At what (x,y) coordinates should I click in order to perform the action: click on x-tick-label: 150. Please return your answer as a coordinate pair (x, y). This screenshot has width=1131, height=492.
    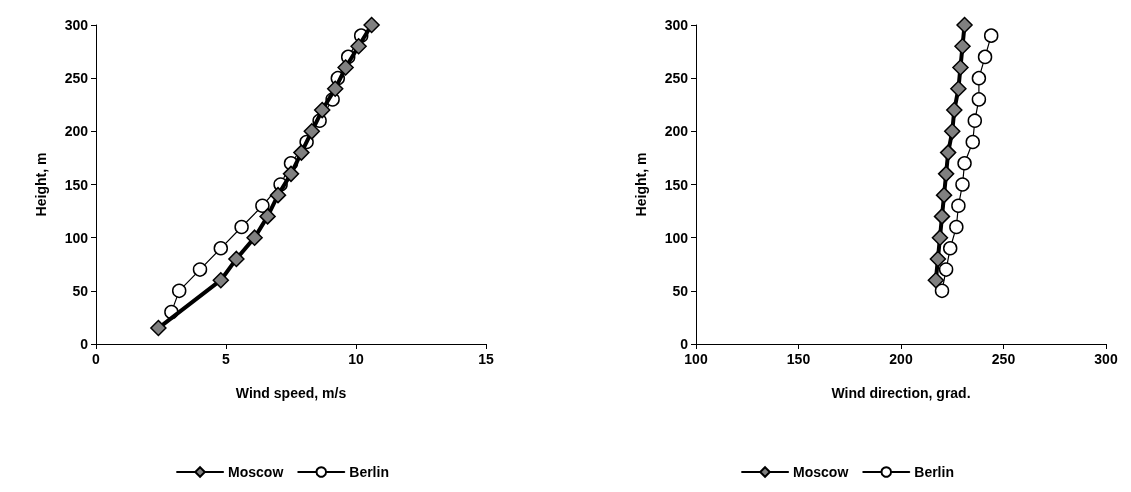
    Looking at the image, I should click on (798, 359).